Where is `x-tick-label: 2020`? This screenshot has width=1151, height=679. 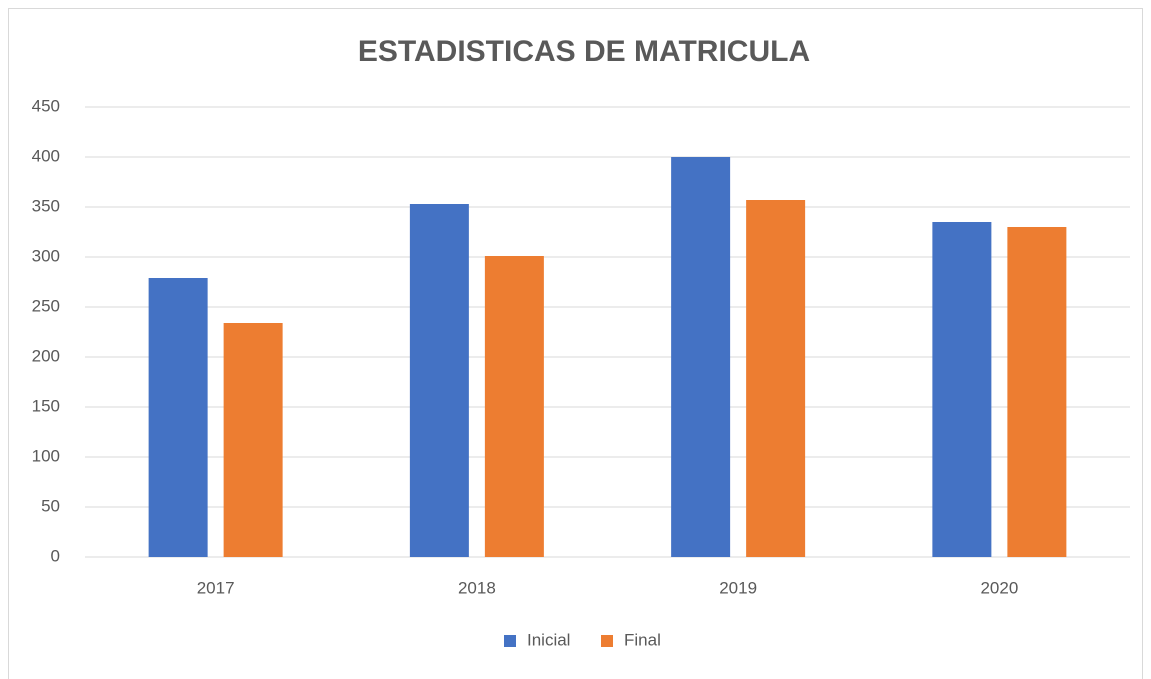
x-tick-label: 2020 is located at coordinates (999, 587).